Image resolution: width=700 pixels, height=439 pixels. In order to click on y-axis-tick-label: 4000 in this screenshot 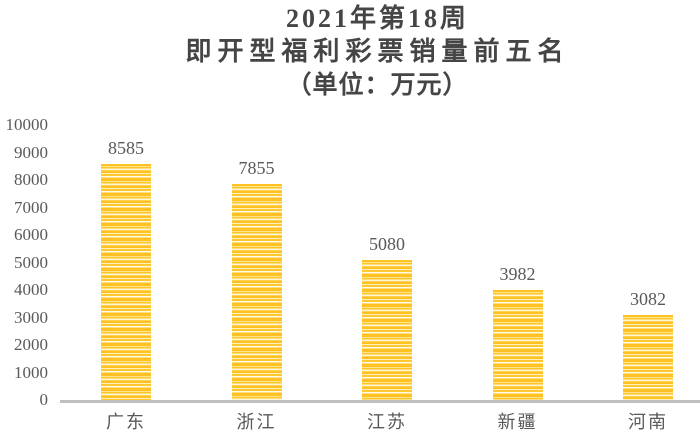, I will do `click(31, 289)`.